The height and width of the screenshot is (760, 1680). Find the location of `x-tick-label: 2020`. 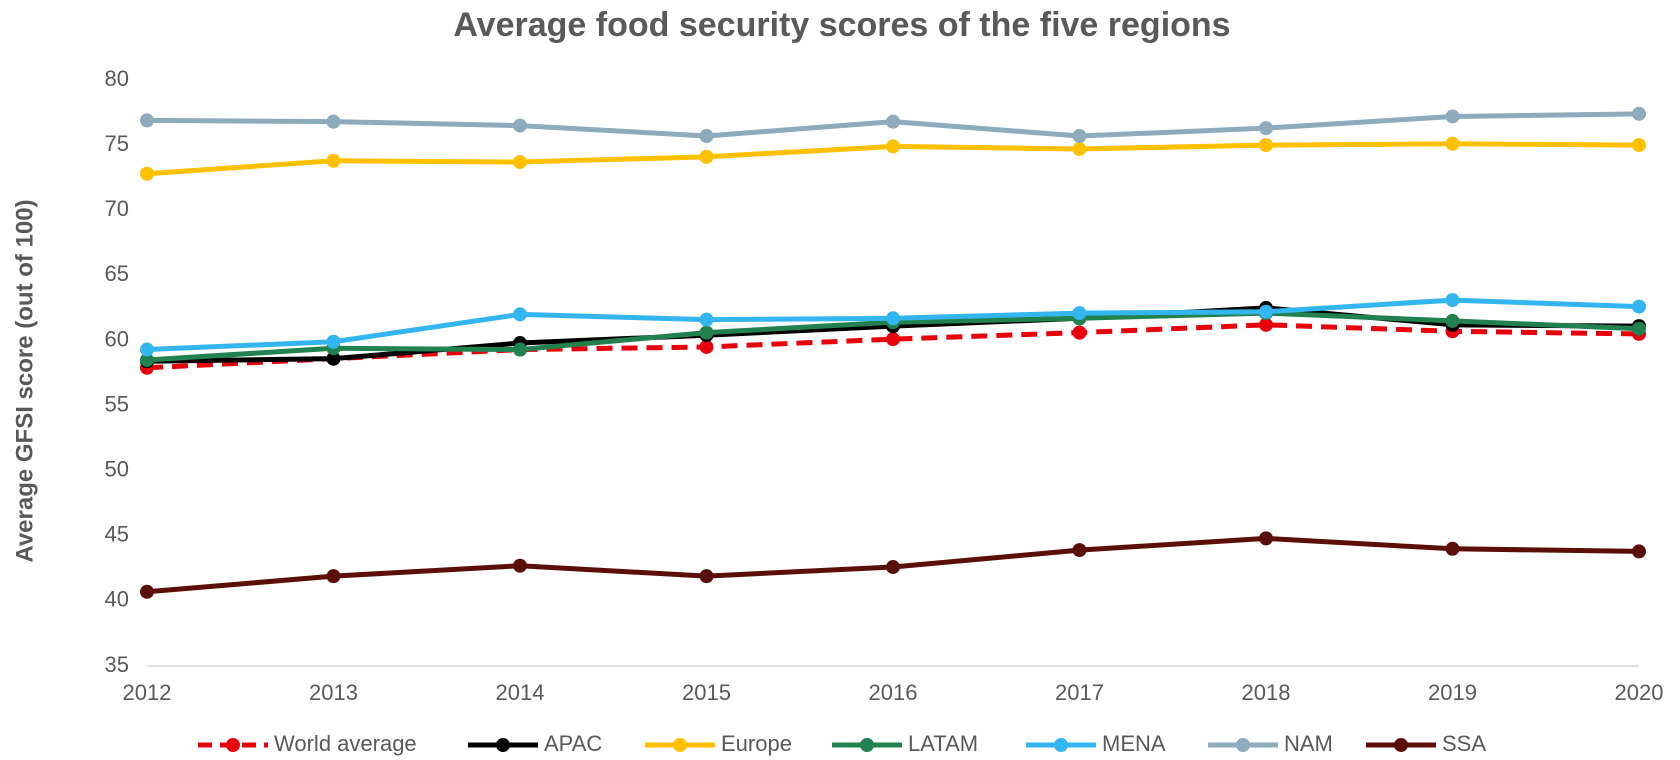

x-tick-label: 2020 is located at coordinates (1639, 692).